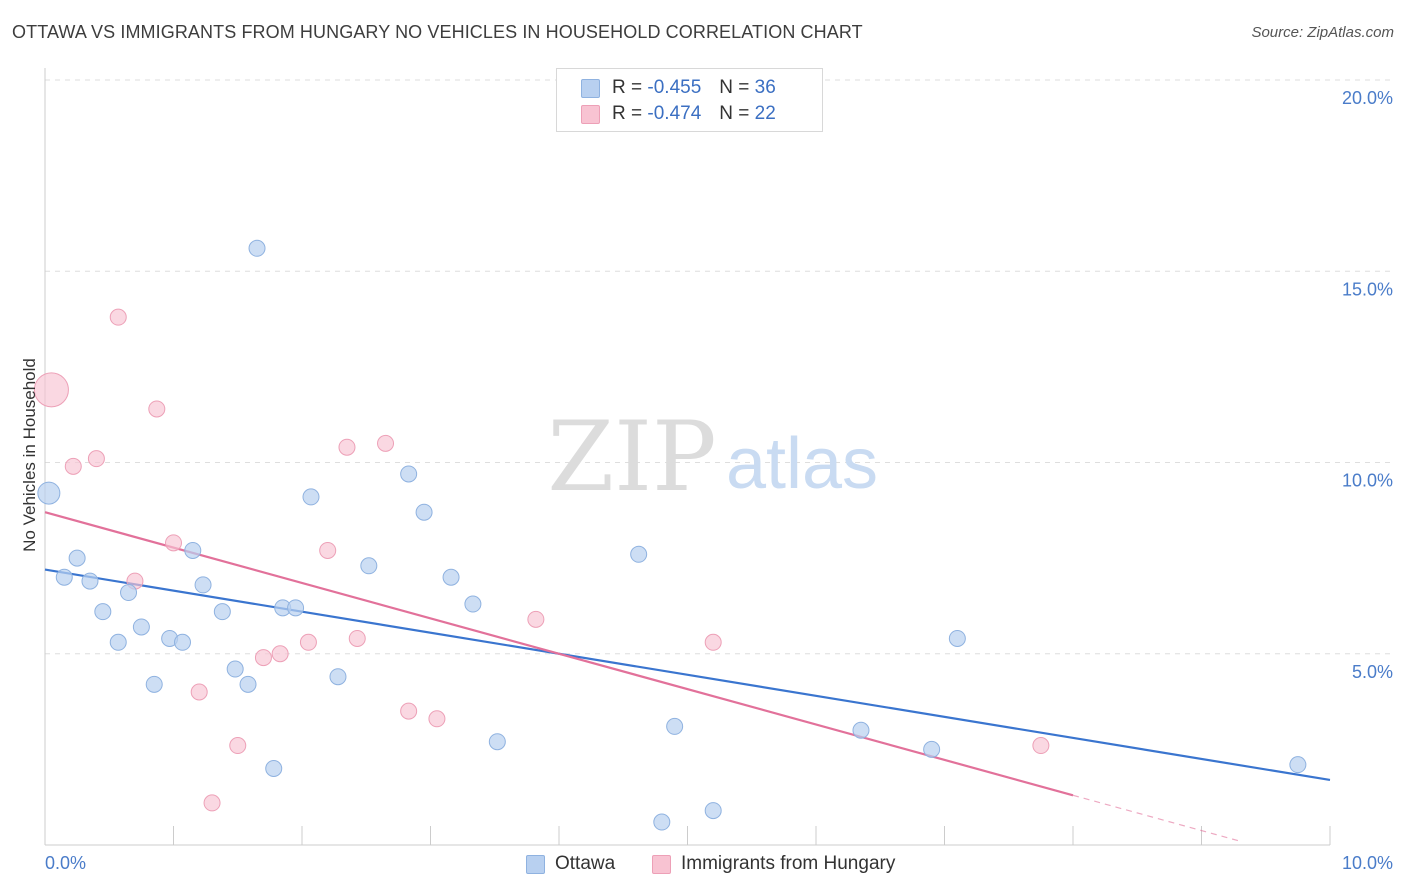  What do you see at coordinates (674, 87) in the screenshot?
I see `legend-r-value: -0.455` at bounding box center [674, 87].